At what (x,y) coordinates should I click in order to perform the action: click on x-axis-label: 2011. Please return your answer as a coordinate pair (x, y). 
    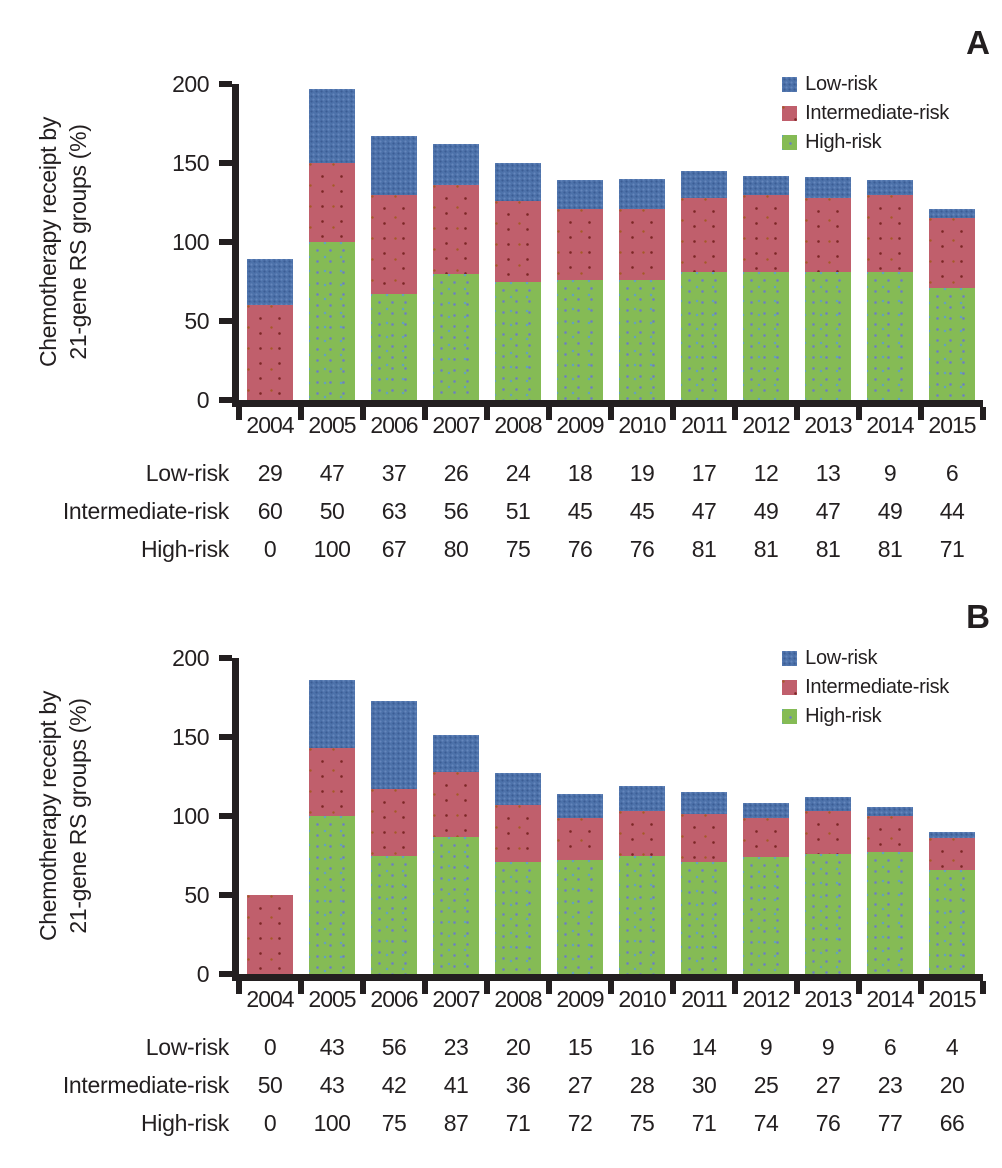
    Looking at the image, I should click on (704, 999).